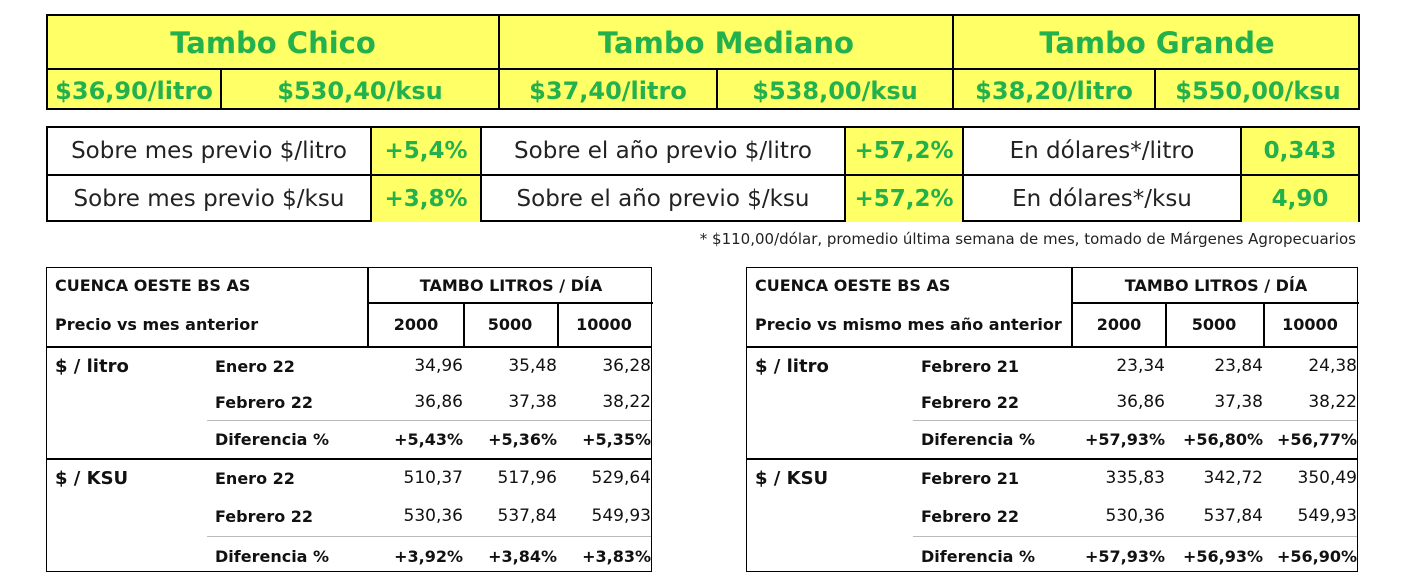 The width and height of the screenshot is (1414, 588). Describe the element at coordinates (1102, 199) in the screenshot. I see `var-label: En dólares*/ksu` at that location.